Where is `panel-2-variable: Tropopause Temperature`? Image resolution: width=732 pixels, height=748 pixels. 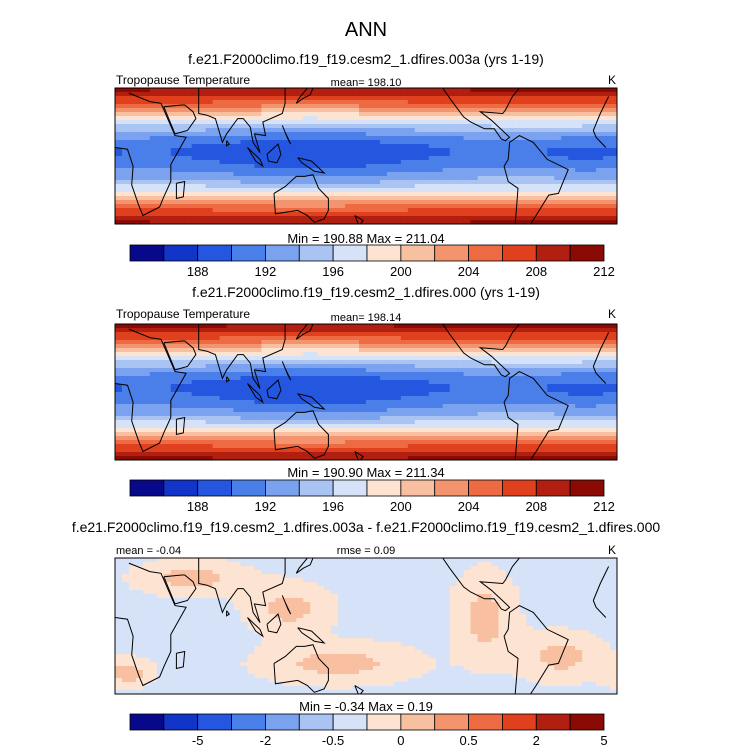 panel-2-variable: Tropopause Temperature is located at coordinates (183, 314).